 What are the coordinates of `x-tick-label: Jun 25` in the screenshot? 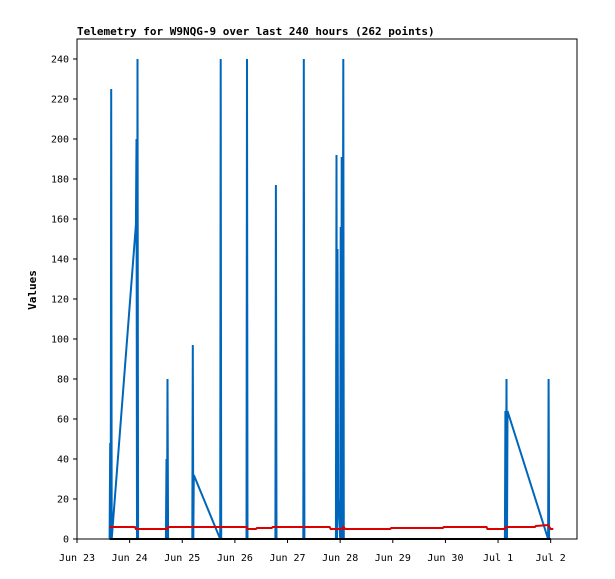 It's located at (182, 558).